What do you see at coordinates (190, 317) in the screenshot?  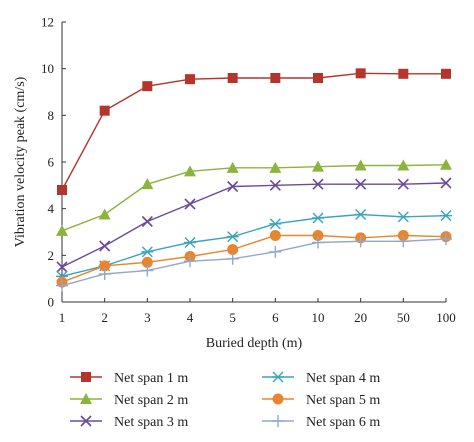 I see `x-tick-label: 4` at bounding box center [190, 317].